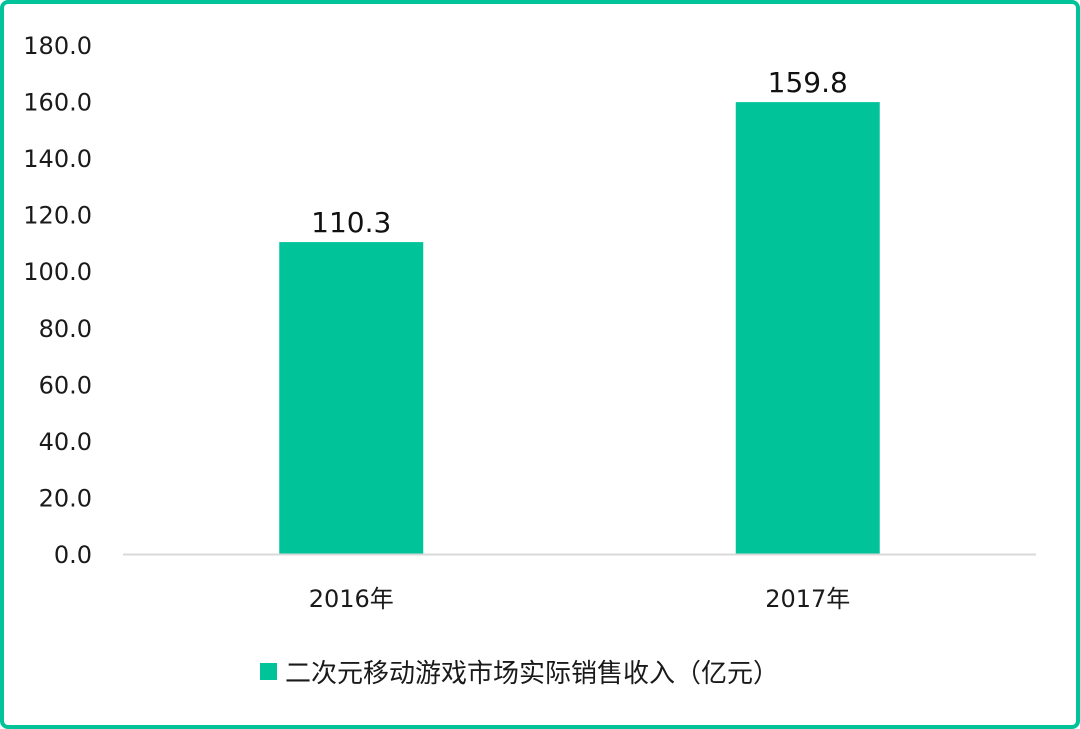  What do you see at coordinates (57, 103) in the screenshot?
I see `y-tick-label: 160.0` at bounding box center [57, 103].